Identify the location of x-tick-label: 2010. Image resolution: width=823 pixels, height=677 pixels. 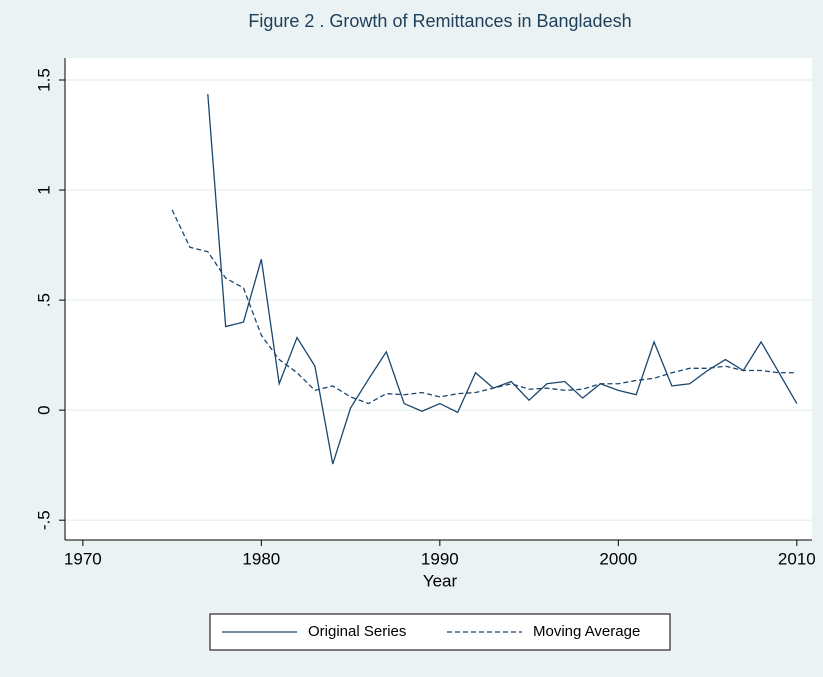
(797, 558).